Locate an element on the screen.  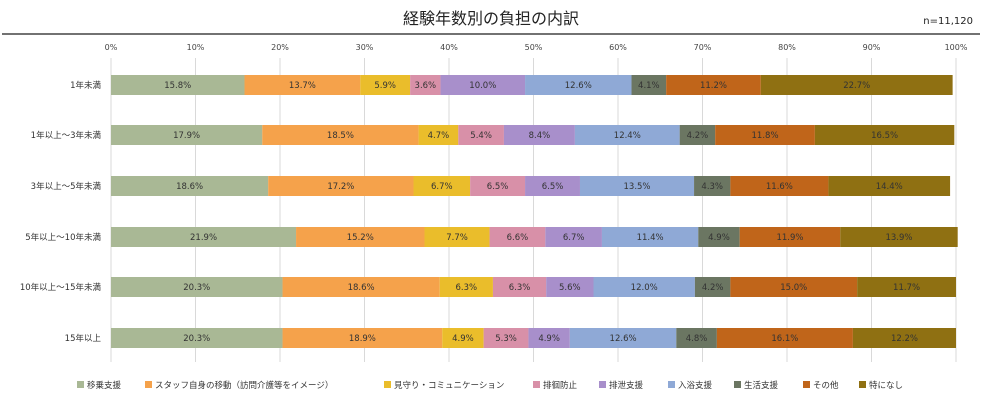
segment-value-label: 18.5% is located at coordinates (340, 136).